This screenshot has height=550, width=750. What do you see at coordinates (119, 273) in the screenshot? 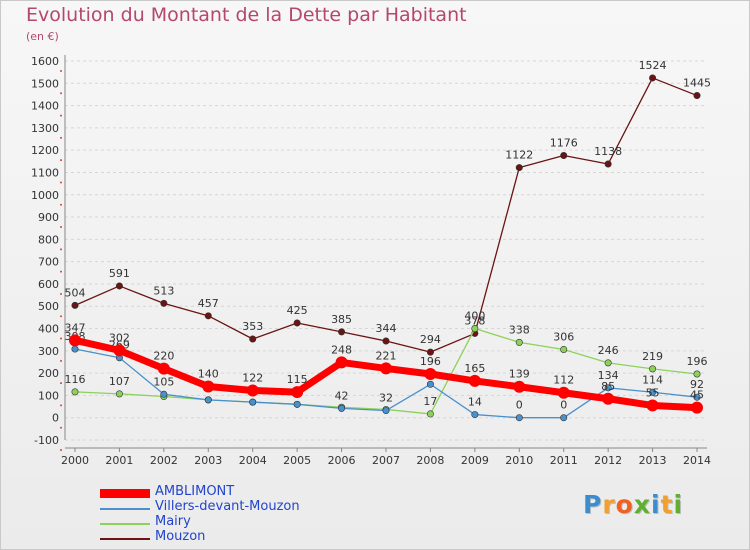
I see `data-label: 591` at bounding box center [119, 273].